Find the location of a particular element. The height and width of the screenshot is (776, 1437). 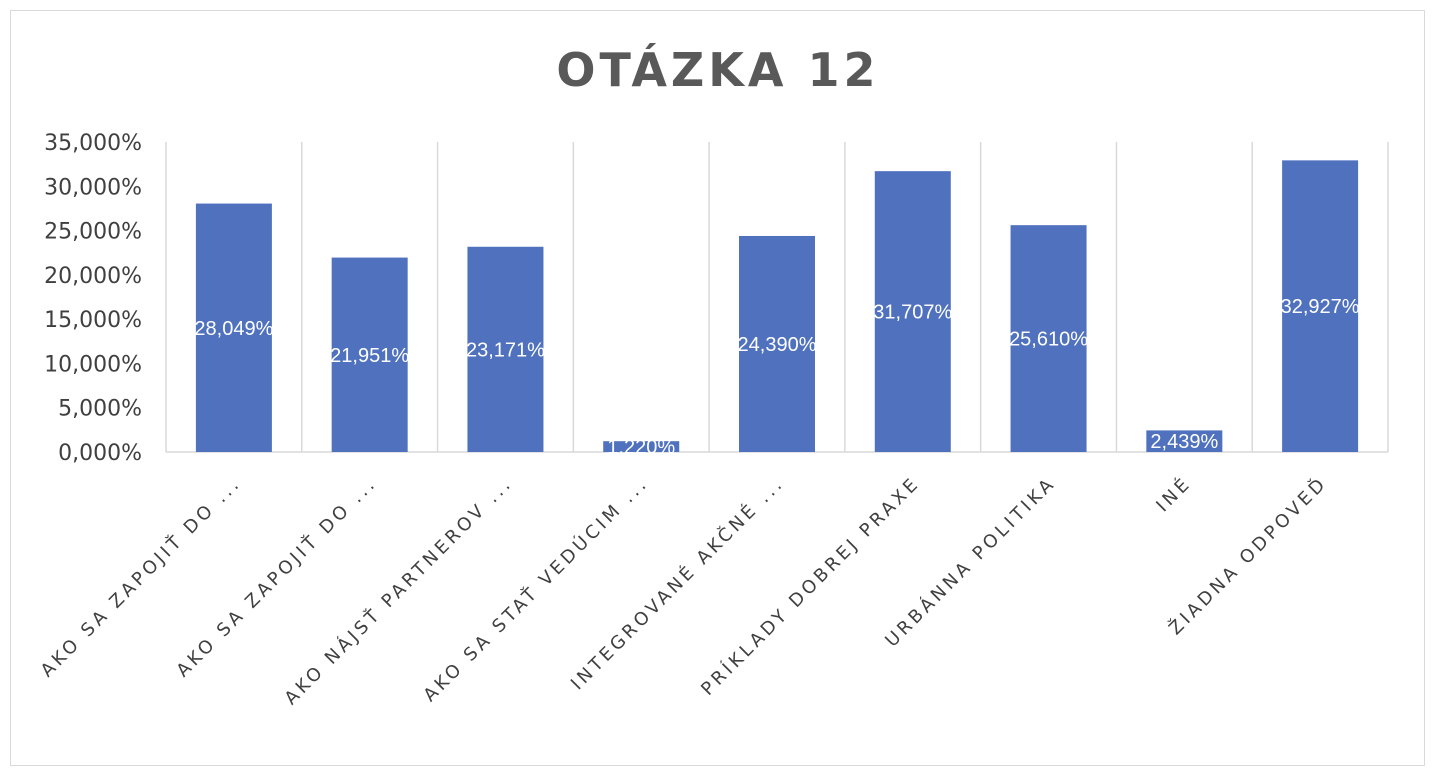

data-label: 21,951% is located at coordinates (369, 356).